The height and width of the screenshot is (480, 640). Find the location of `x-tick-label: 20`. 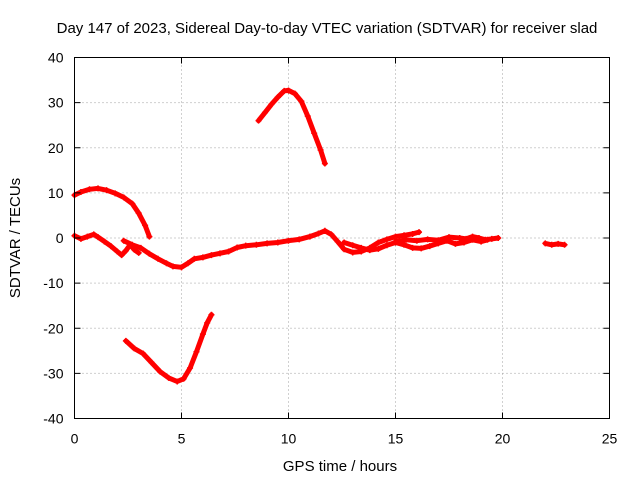

x-tick-label: 20 is located at coordinates (503, 439).